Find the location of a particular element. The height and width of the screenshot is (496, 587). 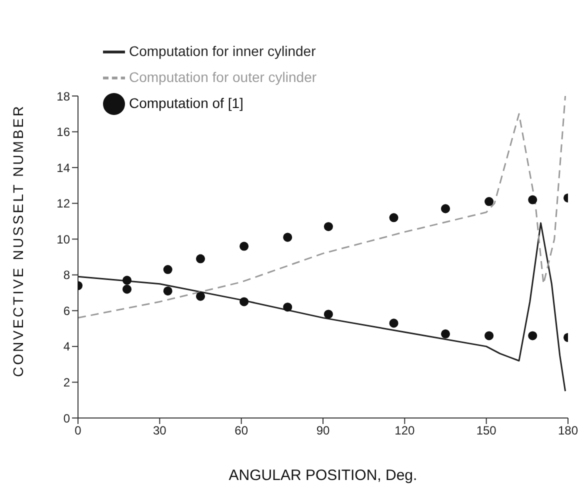

x-tick-label: 120 is located at coordinates (404, 431).